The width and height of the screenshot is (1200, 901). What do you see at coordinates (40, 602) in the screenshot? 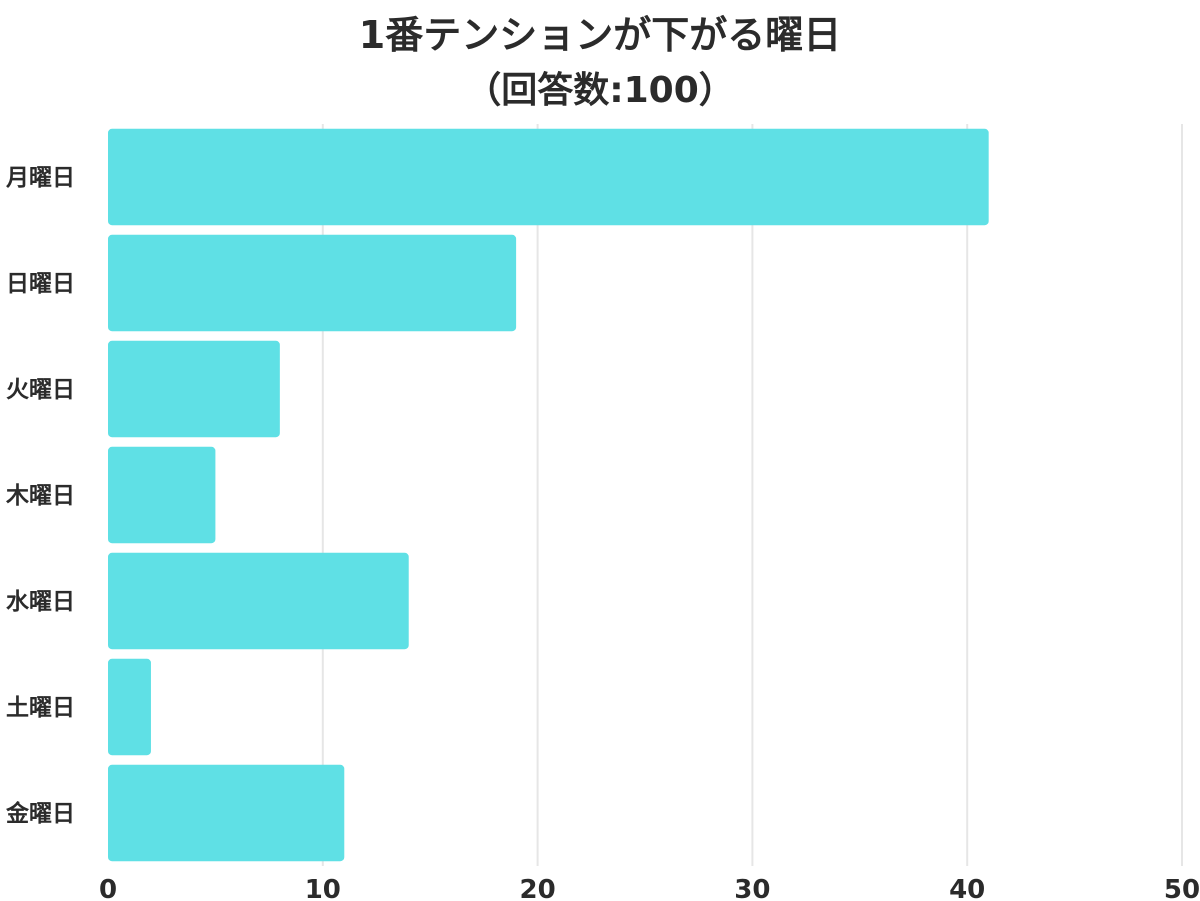
I see `category-label: 水曜日` at bounding box center [40, 602].